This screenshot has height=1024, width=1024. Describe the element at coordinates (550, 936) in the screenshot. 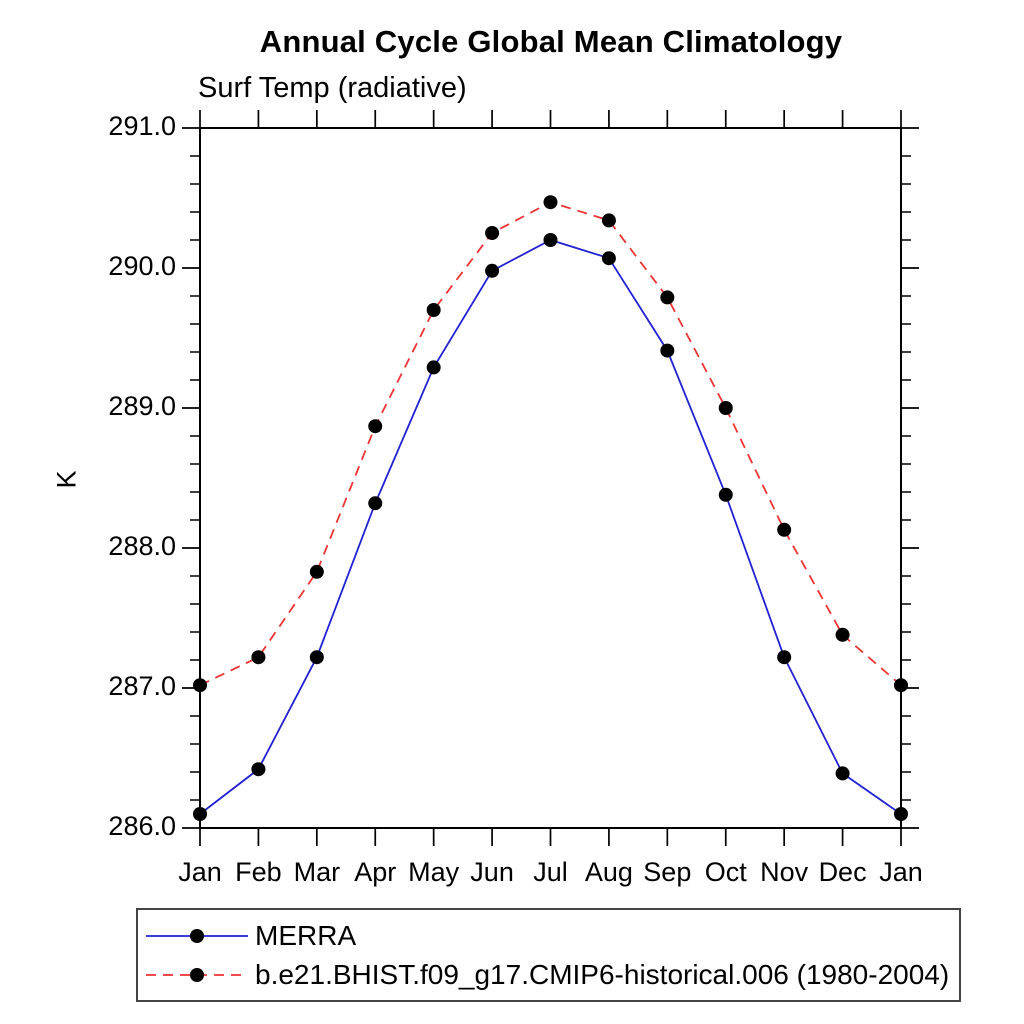

I see `legend-row-merra: MERRA` at that location.